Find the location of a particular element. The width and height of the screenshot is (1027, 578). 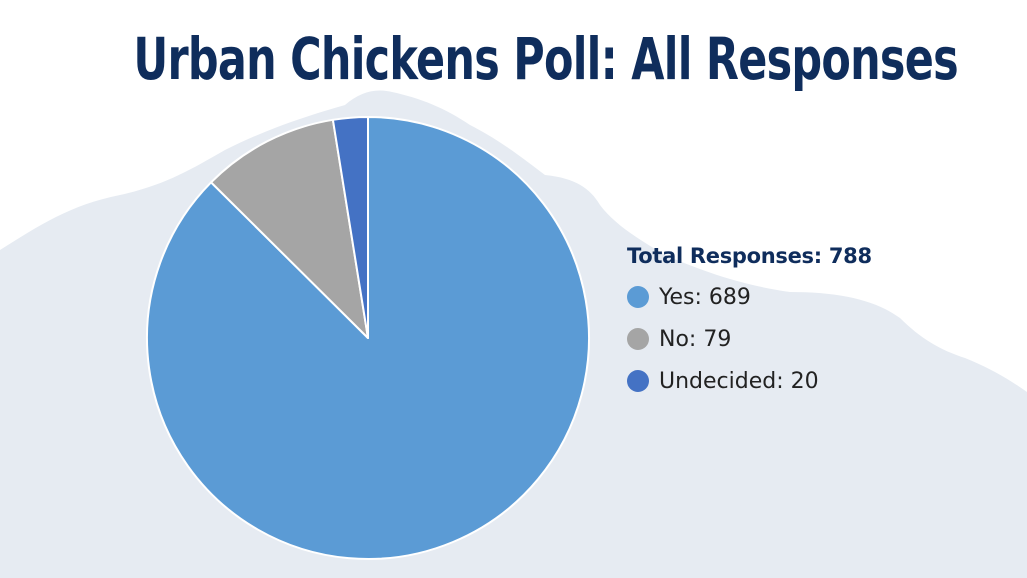

legend-swatch-no is located at coordinates (638, 339).